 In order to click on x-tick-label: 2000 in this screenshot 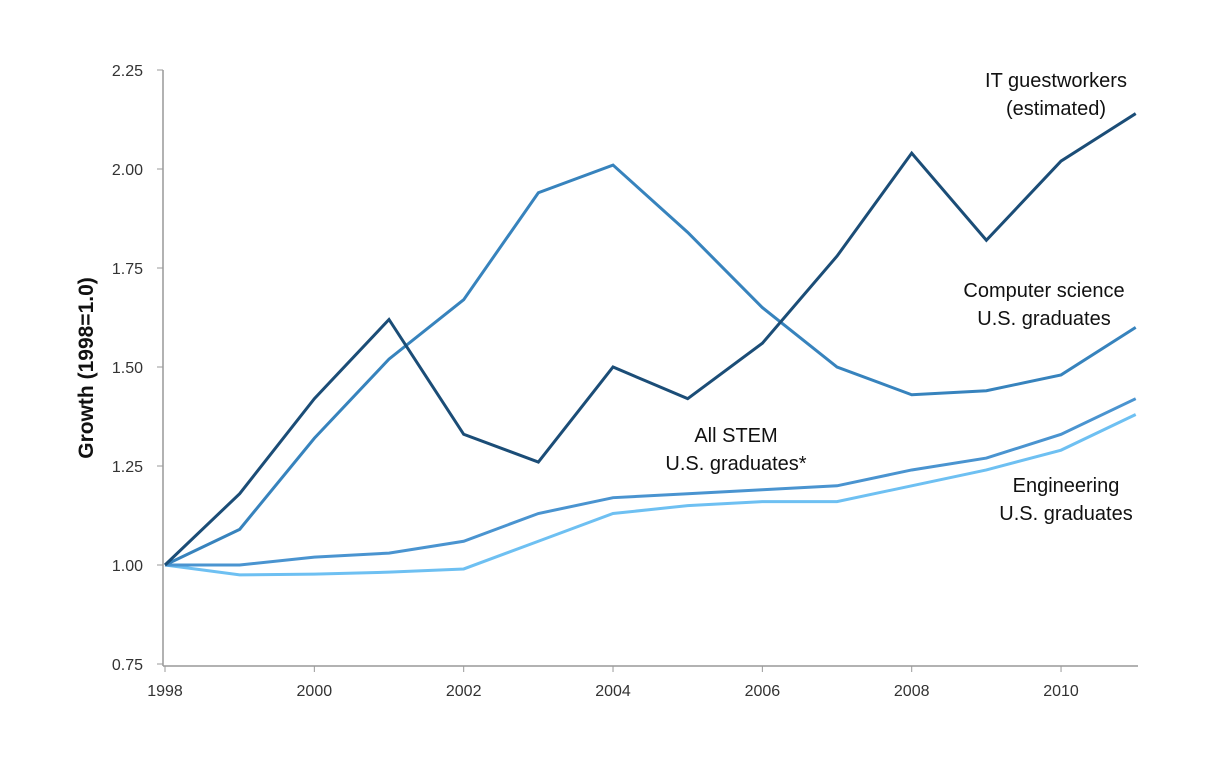, I will do `click(315, 691)`.